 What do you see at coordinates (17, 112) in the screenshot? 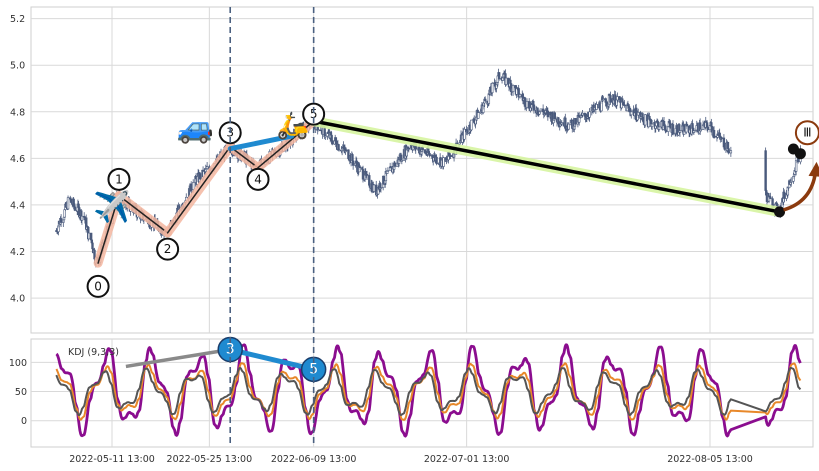
I see `price-y-tick: 4.8` at bounding box center [17, 112].